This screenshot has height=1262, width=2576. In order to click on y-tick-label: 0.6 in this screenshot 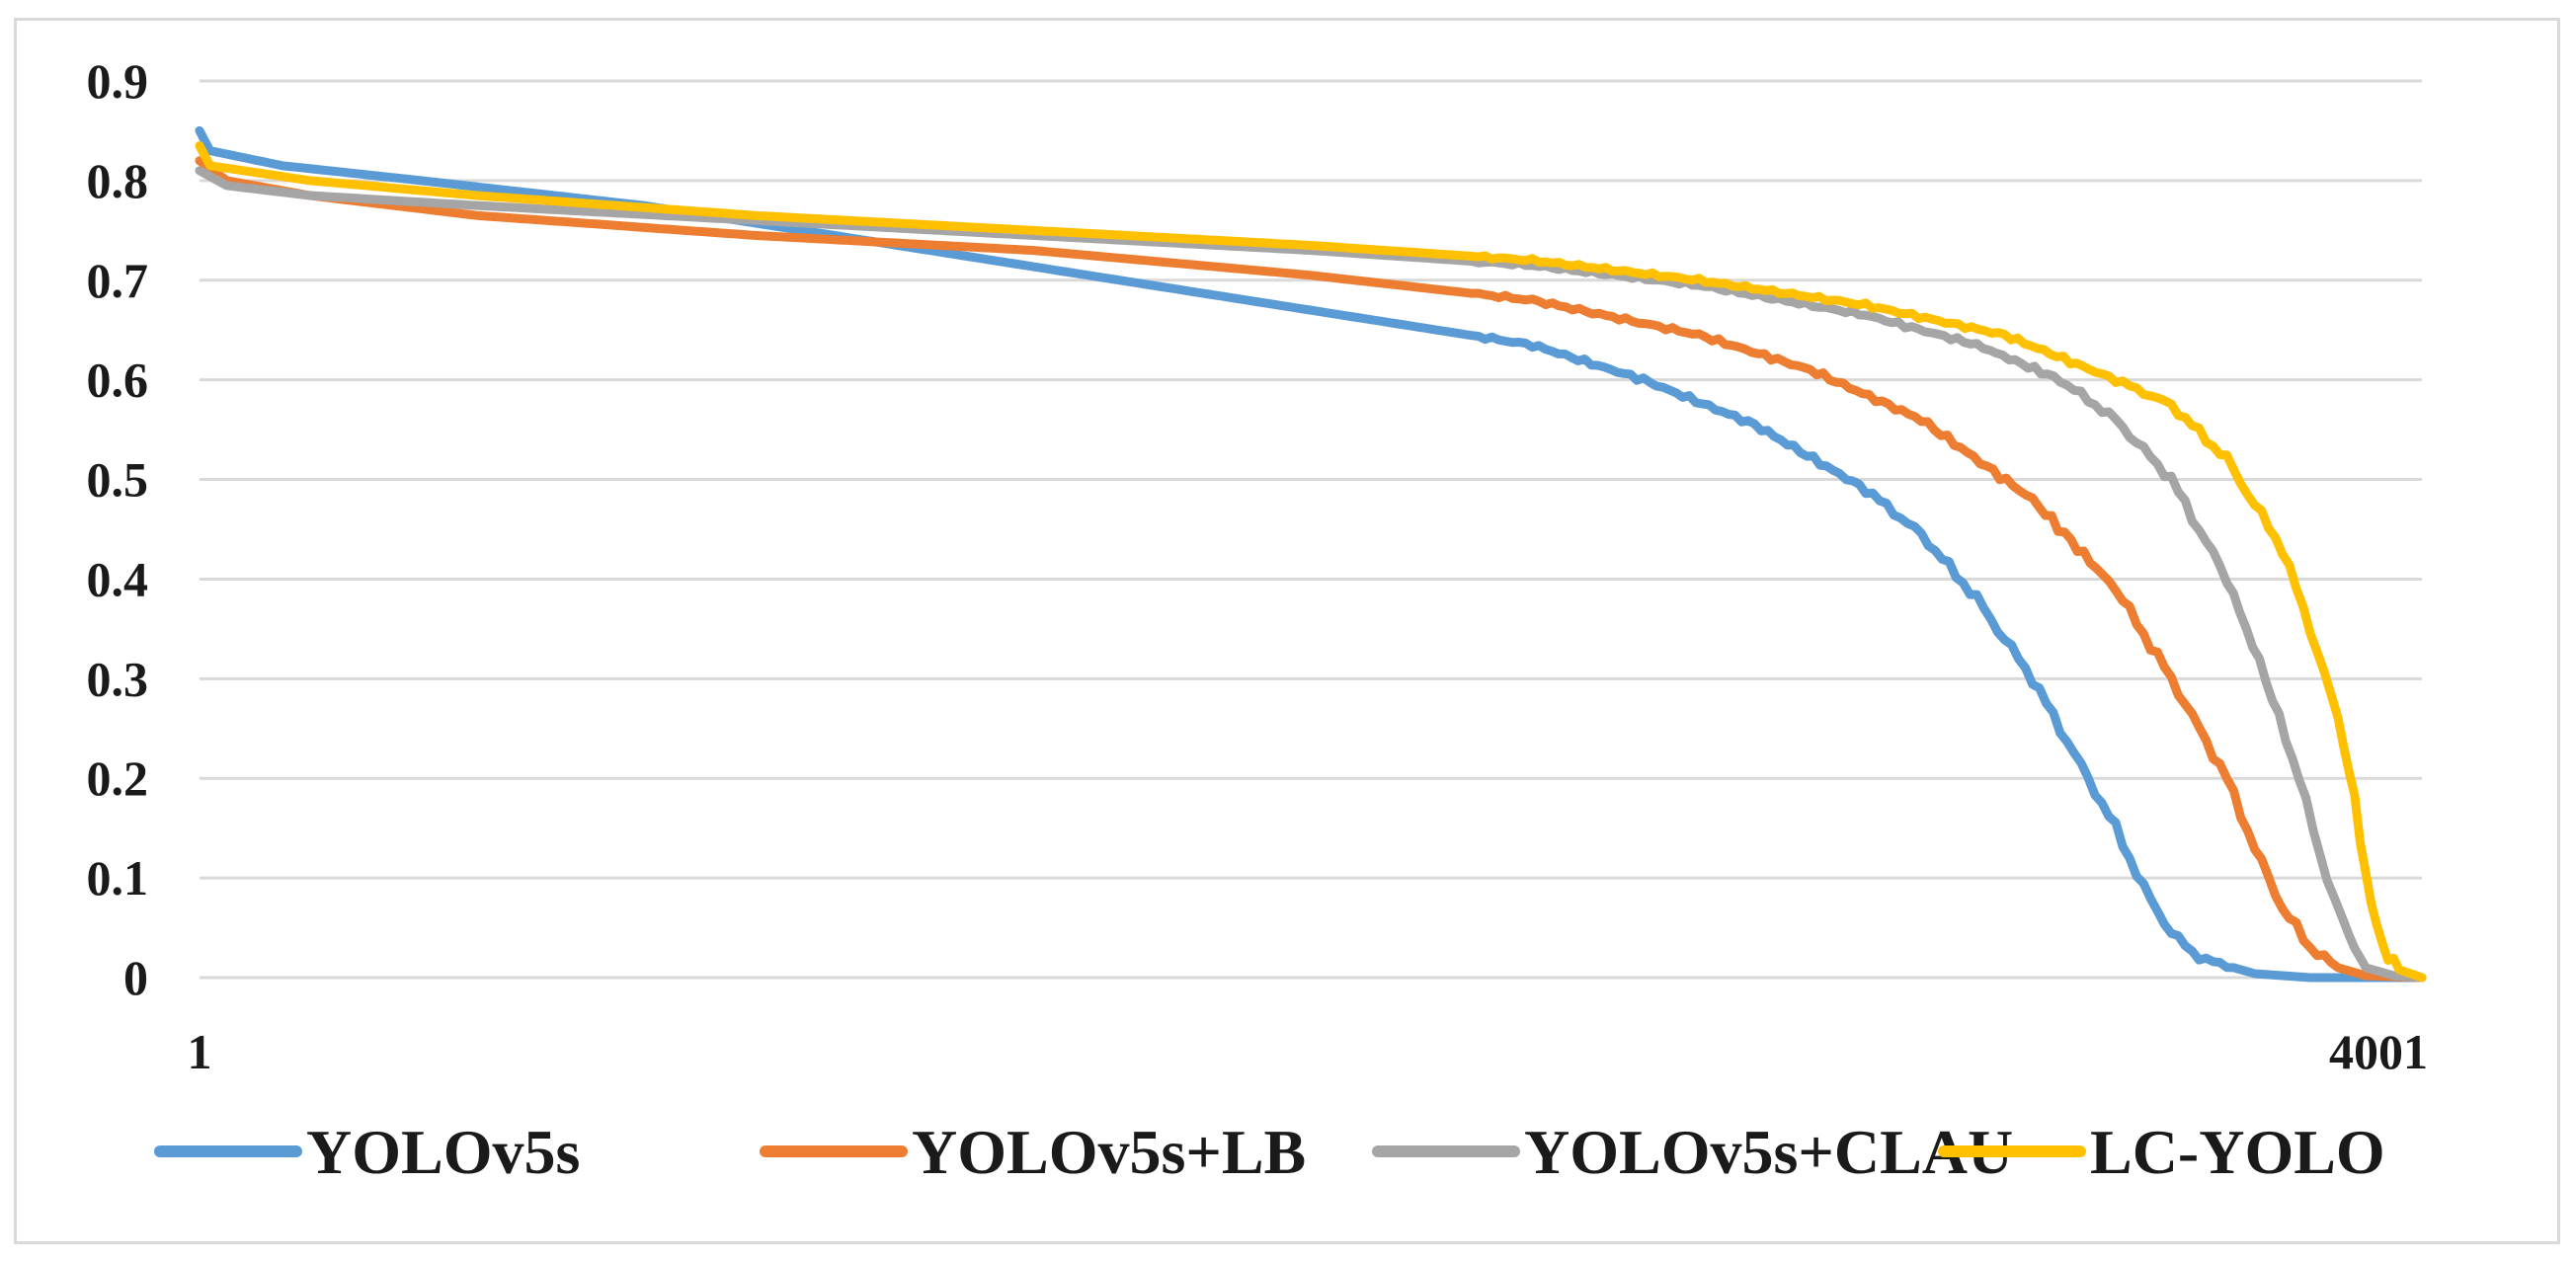, I will do `click(118, 381)`.